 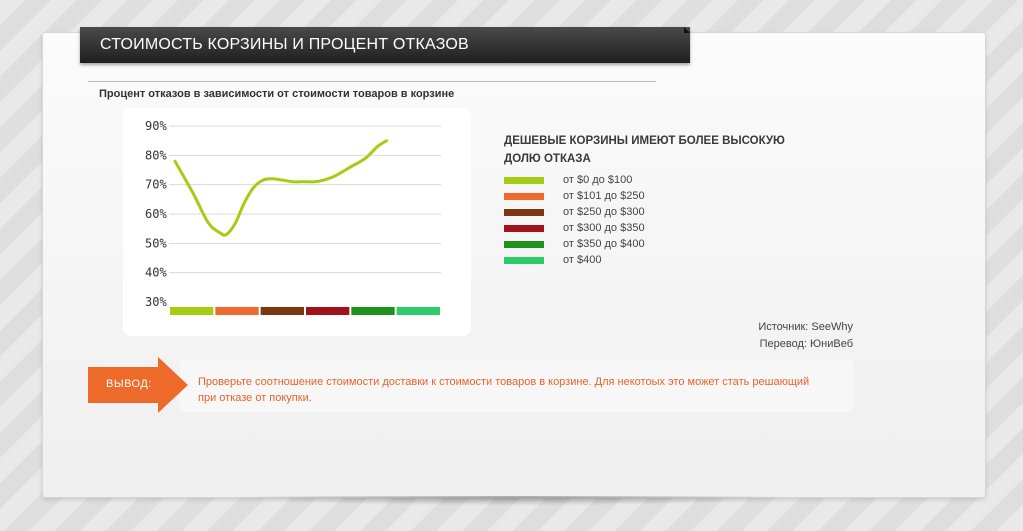 I want to click on page-title: СТОИМОСТЬ КОРЗИНЫ И ПРОЦЕНТ ОТКАЗОВ, so click(x=385, y=45).